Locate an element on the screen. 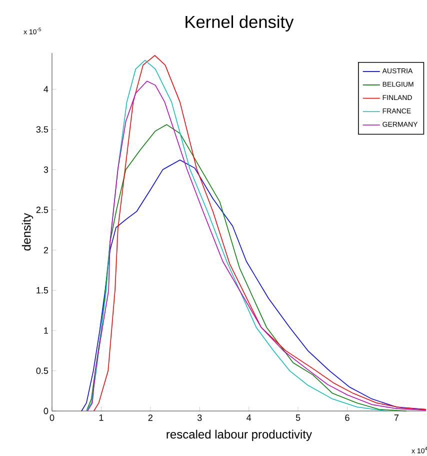 The image size is (427, 456). x-tick-label: 5 is located at coordinates (298, 417).